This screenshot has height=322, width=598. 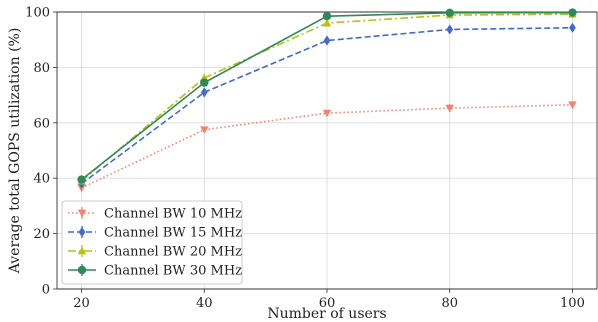 What do you see at coordinates (173, 271) in the screenshot?
I see `legend-label: Channel BW 30 MHz` at bounding box center [173, 271].